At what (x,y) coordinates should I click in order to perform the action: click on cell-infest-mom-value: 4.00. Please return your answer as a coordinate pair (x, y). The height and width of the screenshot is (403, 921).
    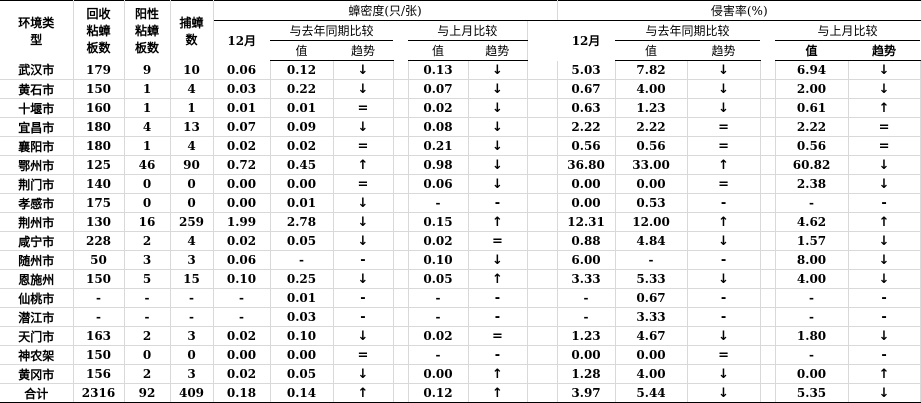
    Looking at the image, I should click on (812, 279).